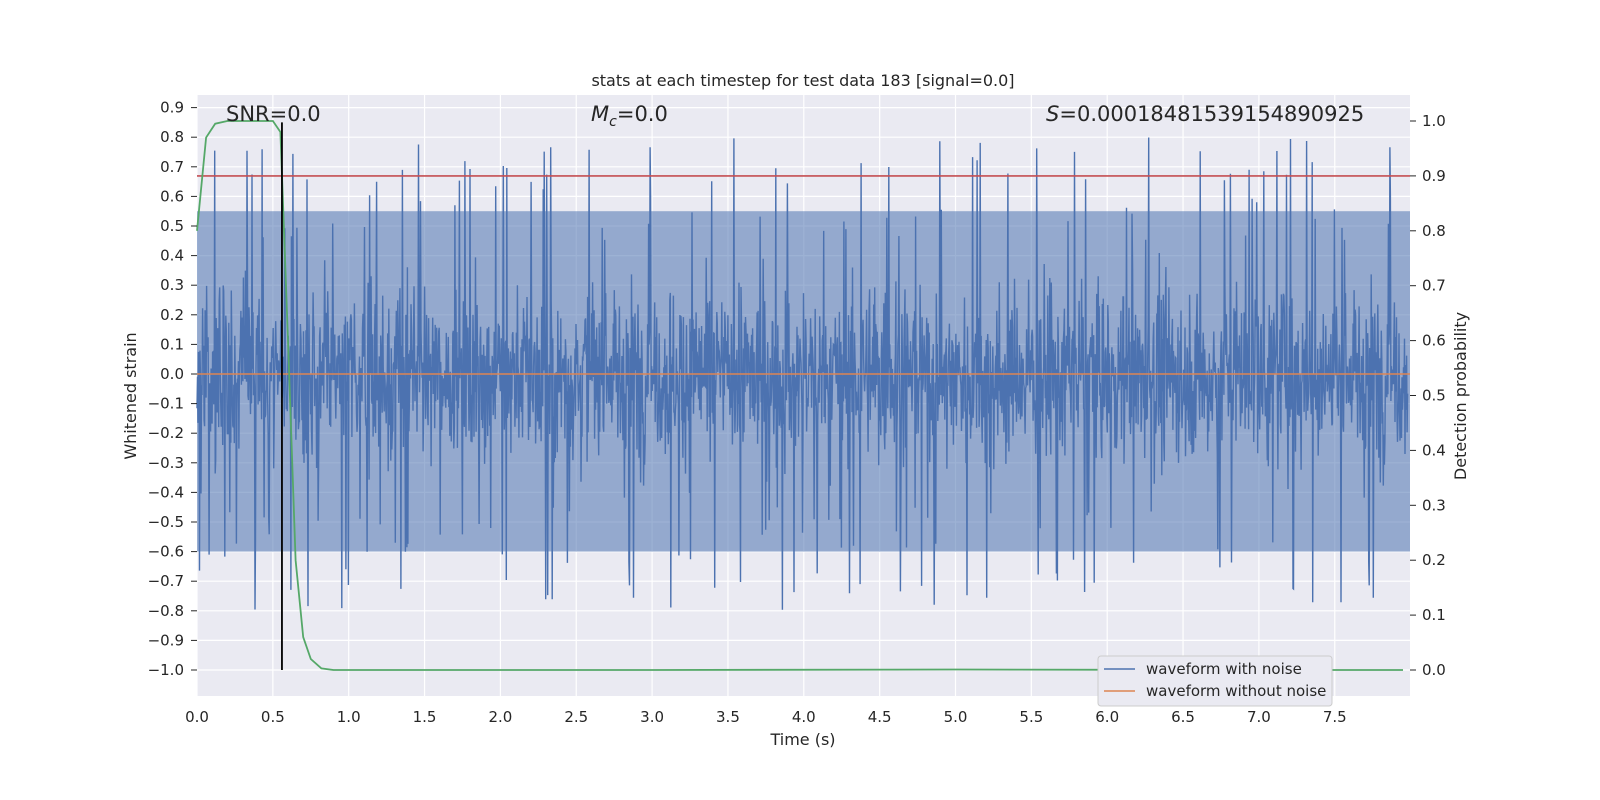 This screenshot has width=1600, height=800. I want to click on s-value: 0.0001848153915489092​5, so click(1220, 114).